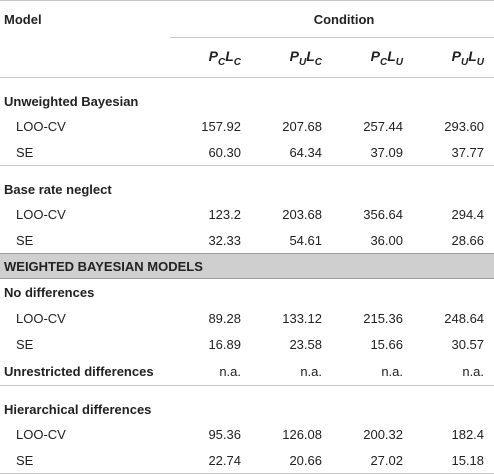  I want to click on table-row: SE 60.30 64.34 37.09 37.77, so click(247, 152).